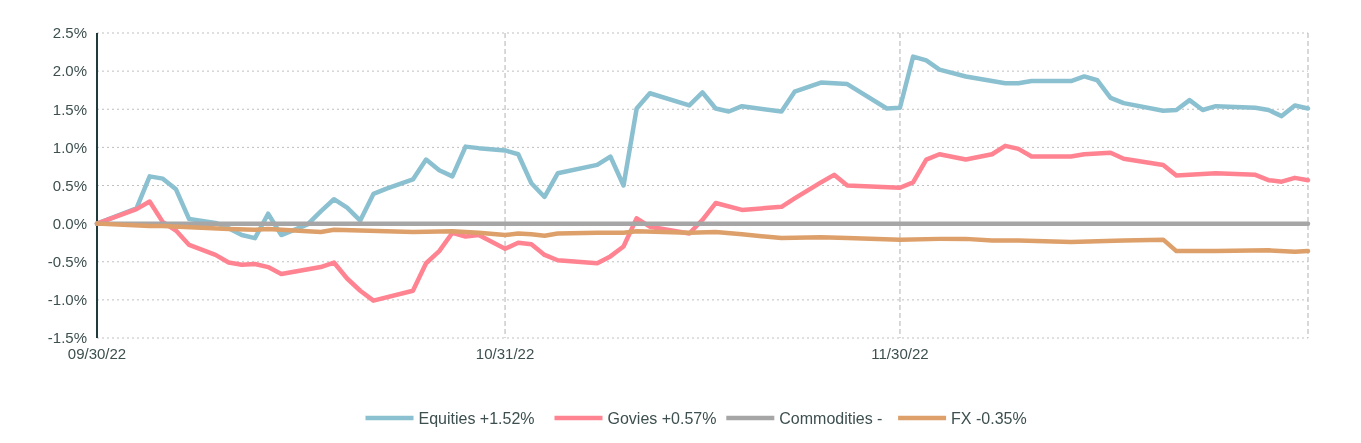 The width and height of the screenshot is (1361, 443). What do you see at coordinates (69, 223) in the screenshot?
I see `y-tick-label: 0.0%` at bounding box center [69, 223].